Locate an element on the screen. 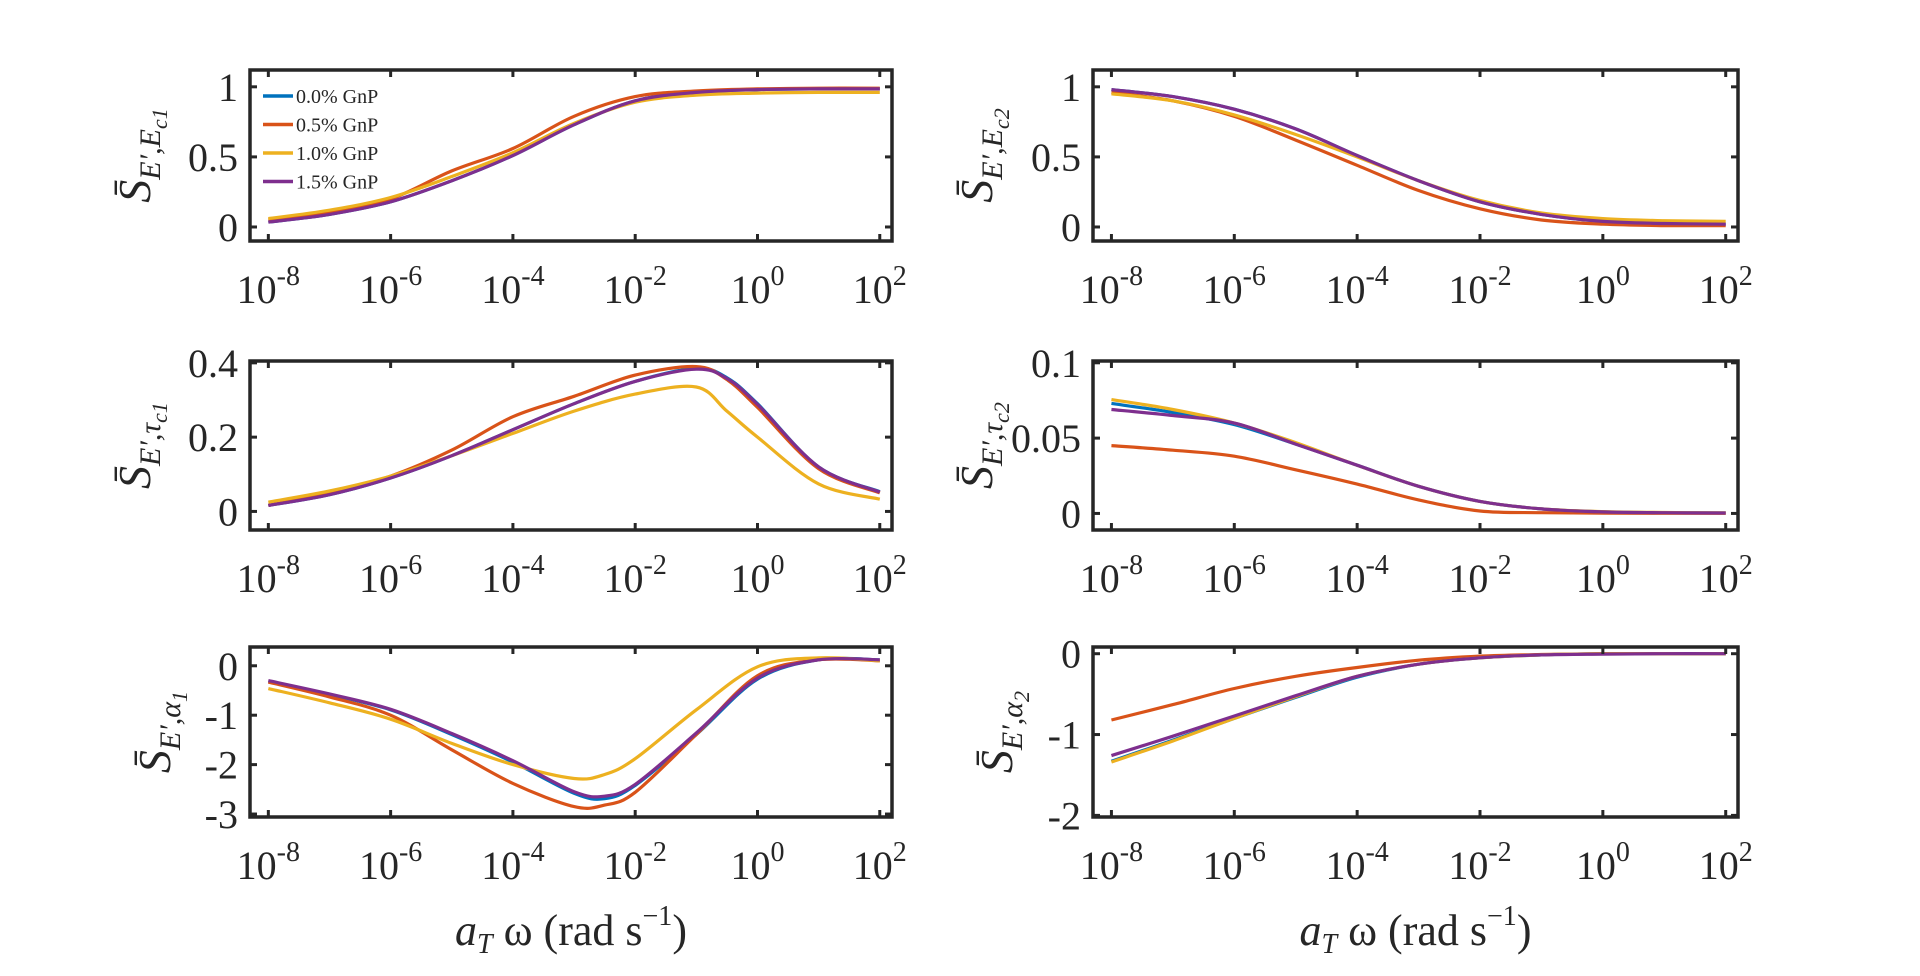  y-label-subscript: E′,α is located at coordinates (1012, 726).